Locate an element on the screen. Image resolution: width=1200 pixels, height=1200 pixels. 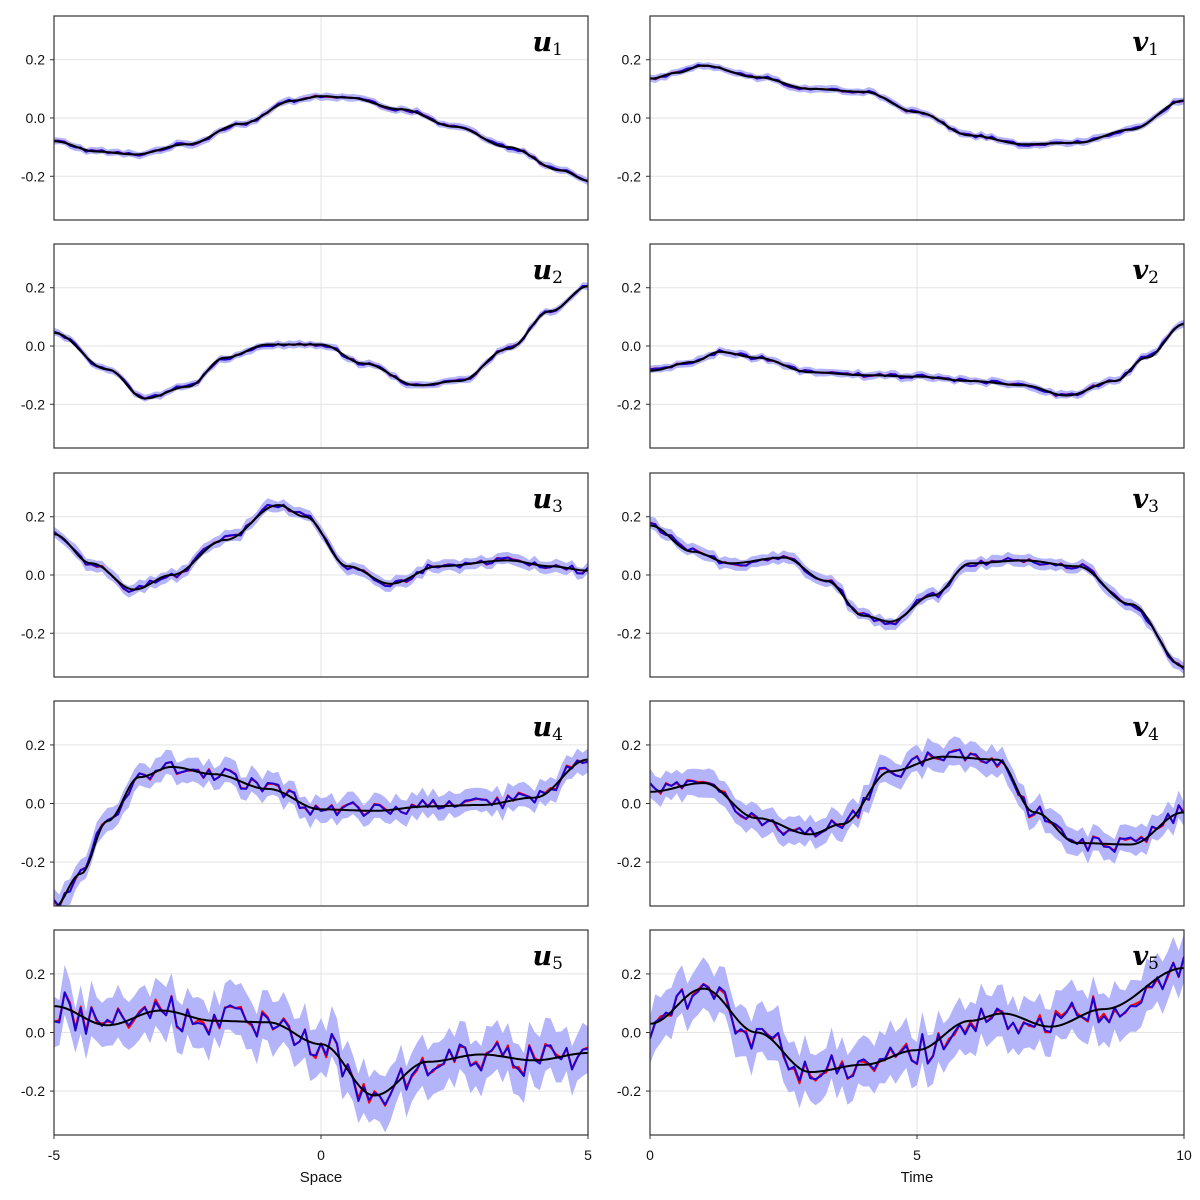
panel-label-u5: u5 is located at coordinates (548, 957).